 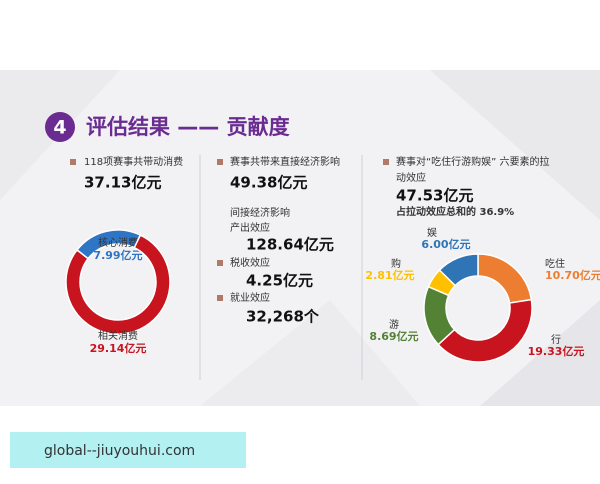 I want to click on segment-label: 购, so click(x=396, y=263).